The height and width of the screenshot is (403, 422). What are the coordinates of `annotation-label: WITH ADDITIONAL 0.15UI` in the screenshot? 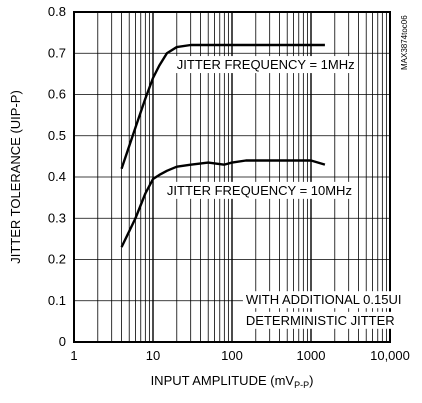 It's located at (324, 299).